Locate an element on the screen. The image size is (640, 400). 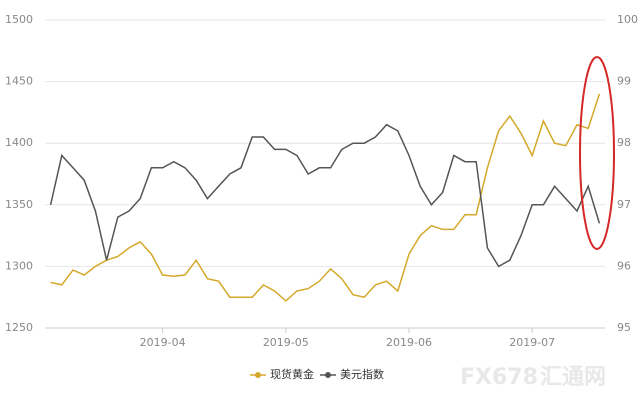
y2-tick-label: 98 is located at coordinates (624, 142).